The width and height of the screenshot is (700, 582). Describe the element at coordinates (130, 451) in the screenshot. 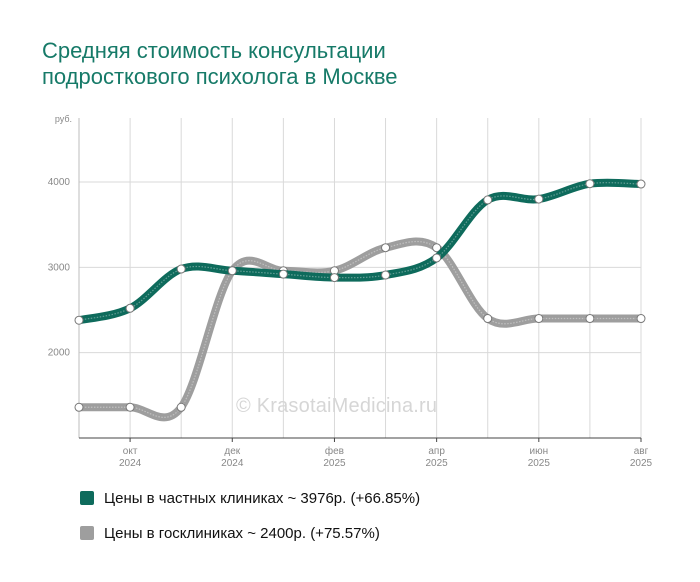

I see `x-tick-label-month: окт` at that location.